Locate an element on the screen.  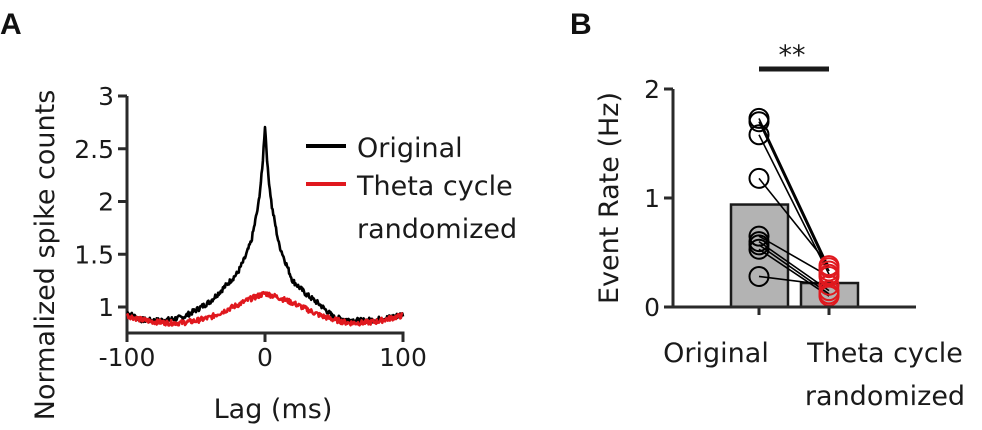
panel-b-category-label: randomized is located at coordinates (885, 396).